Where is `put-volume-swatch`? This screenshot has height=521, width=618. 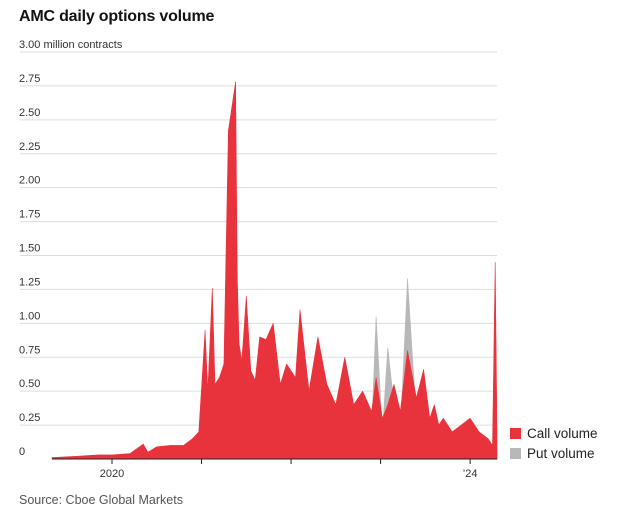 put-volume-swatch is located at coordinates (515, 453).